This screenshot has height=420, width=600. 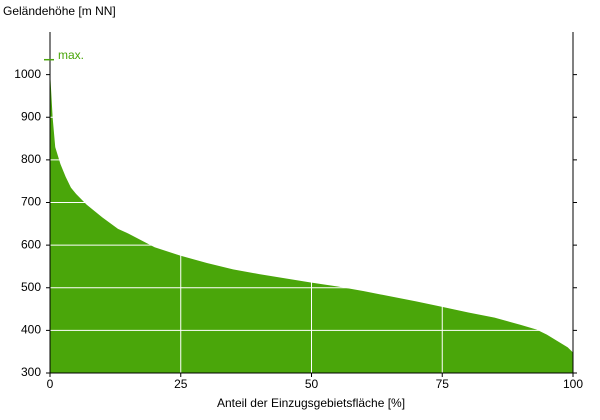 I want to click on max-label: max., so click(x=71, y=55).